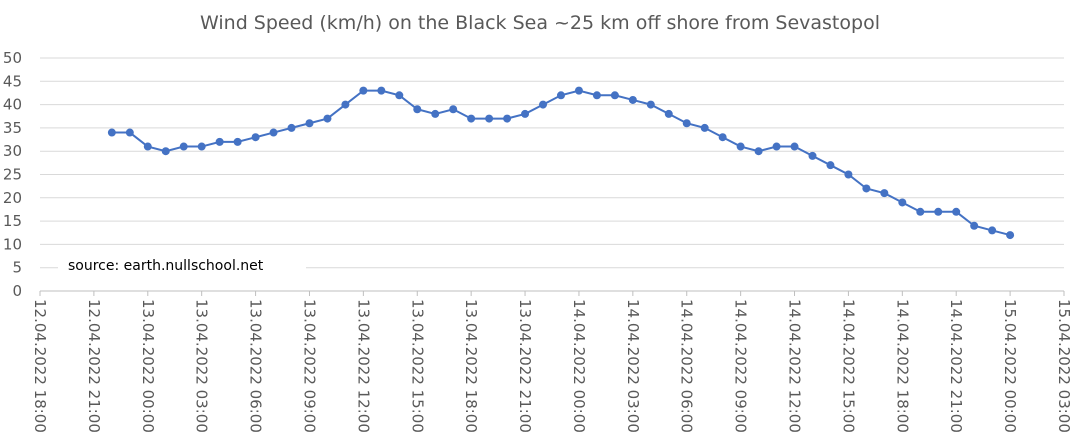  I want to click on y-tick-label: 15, so click(12, 221).